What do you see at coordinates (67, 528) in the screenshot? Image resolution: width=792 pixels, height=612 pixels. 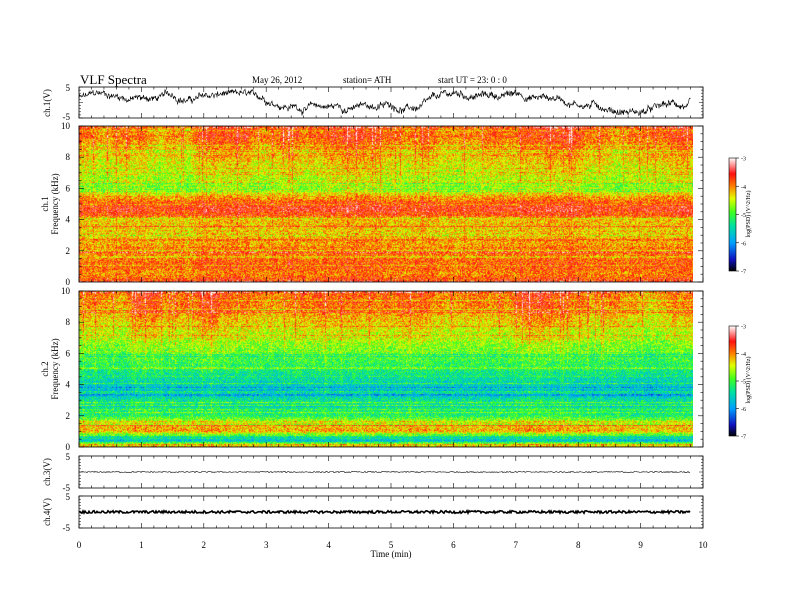 I see `ch4-ytick-bottom: -5` at bounding box center [67, 528].